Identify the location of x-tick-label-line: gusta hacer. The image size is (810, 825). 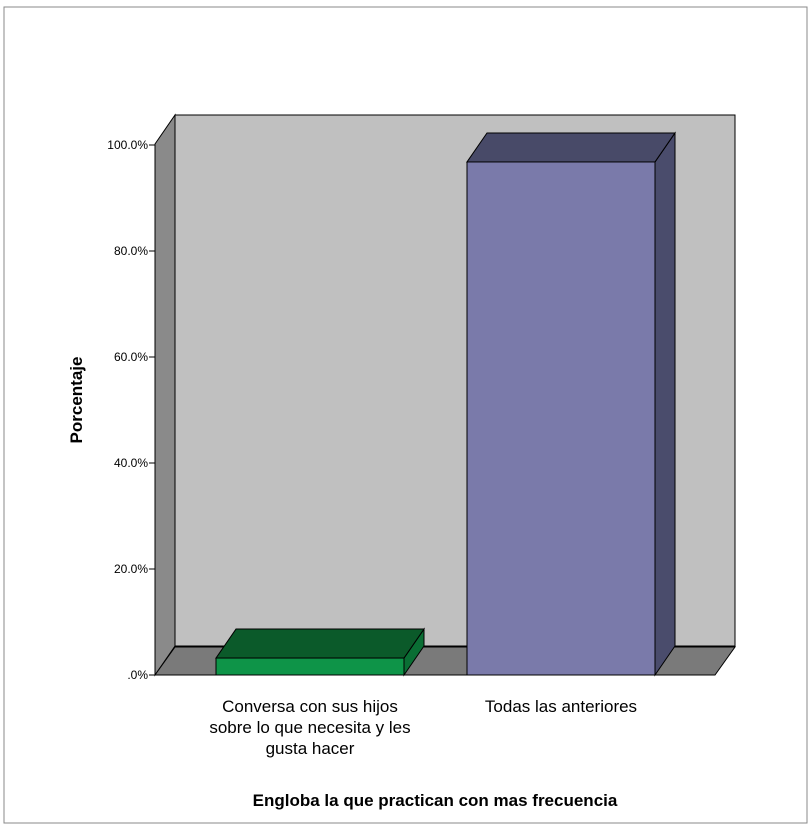
(310, 748).